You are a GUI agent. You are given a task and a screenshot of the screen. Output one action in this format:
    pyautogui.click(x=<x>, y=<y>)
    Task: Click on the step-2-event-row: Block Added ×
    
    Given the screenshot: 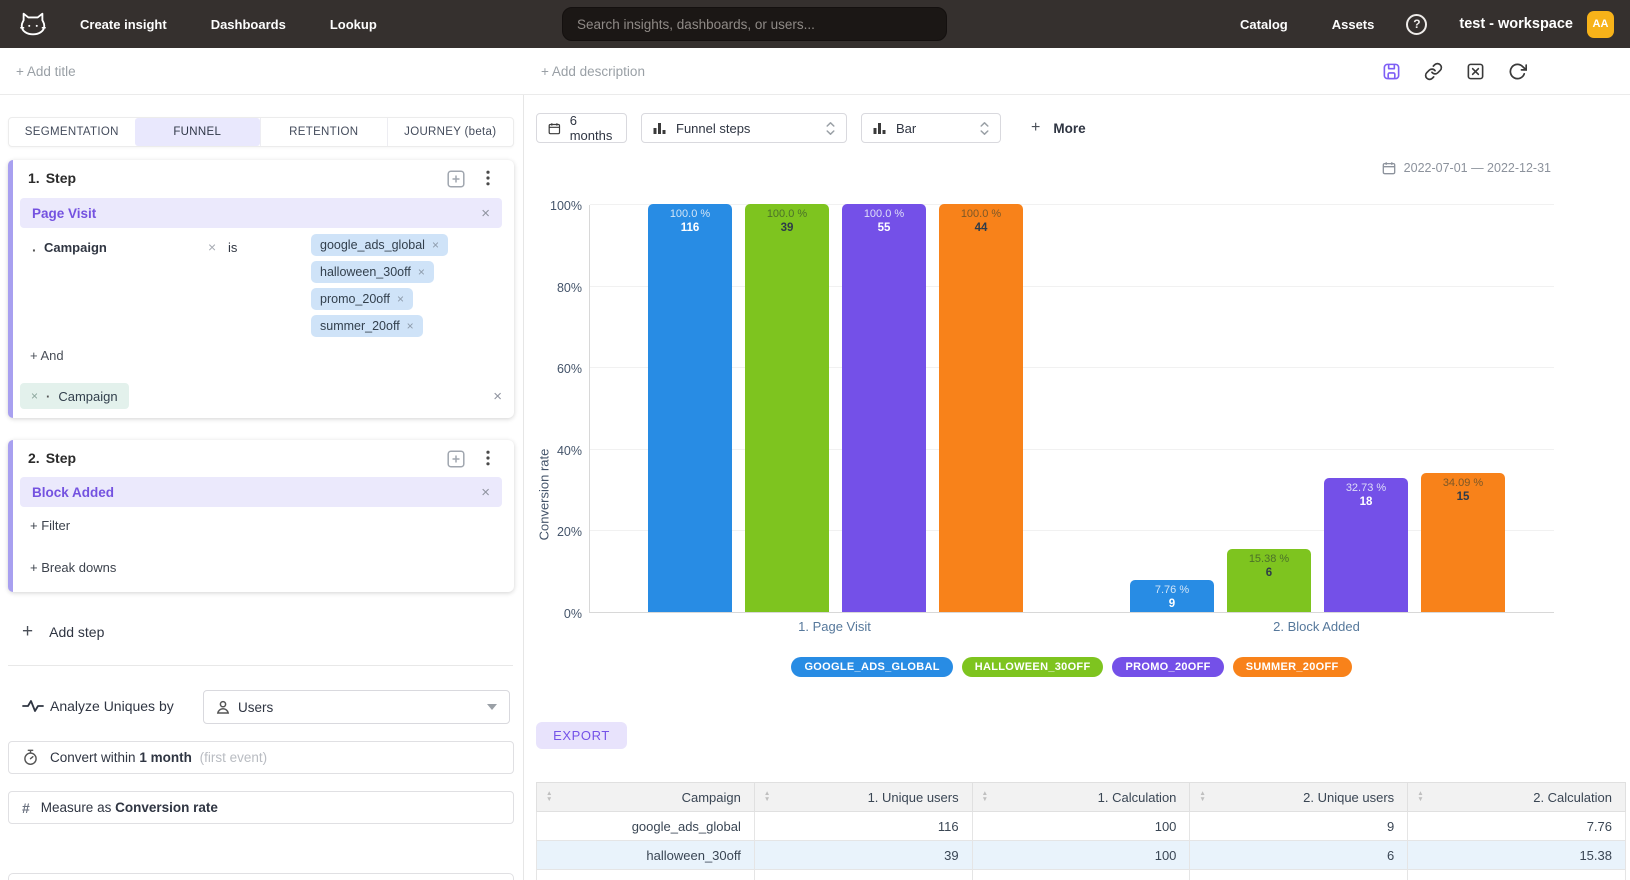 What is the action you would take?
    pyautogui.click(x=261, y=492)
    